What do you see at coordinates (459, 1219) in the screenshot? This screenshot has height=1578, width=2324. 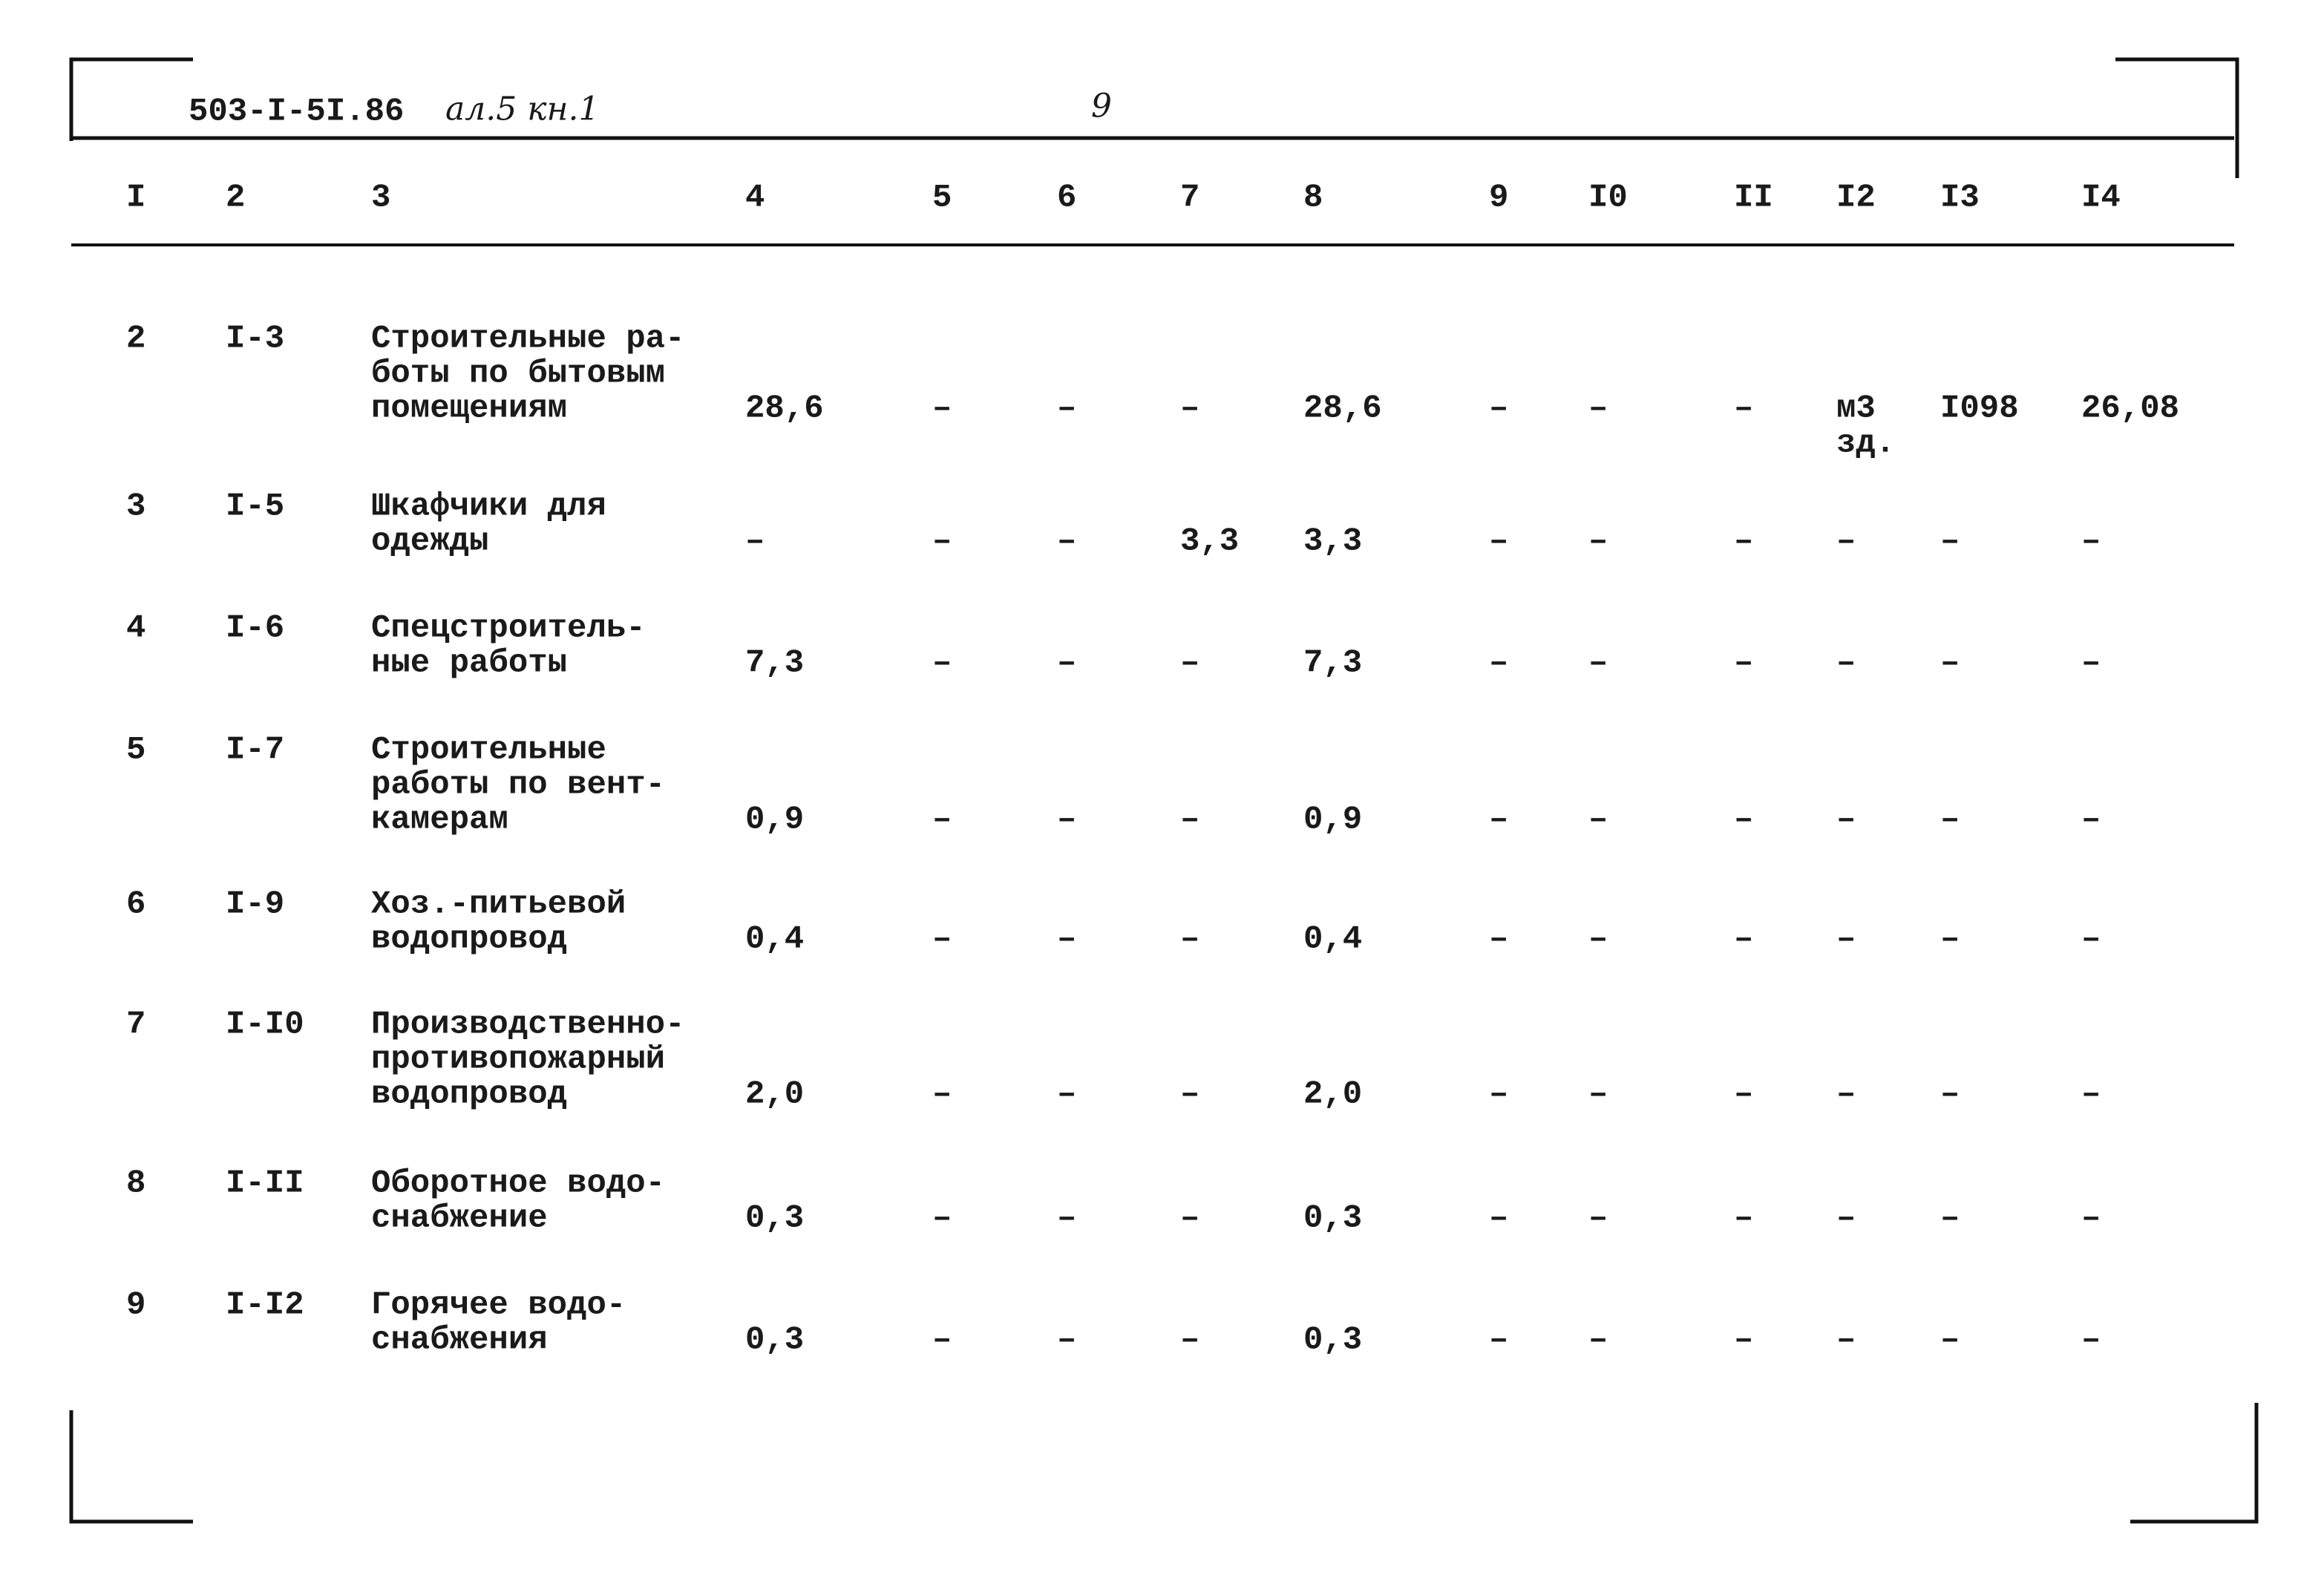 I see `row-description: снабжение` at bounding box center [459, 1219].